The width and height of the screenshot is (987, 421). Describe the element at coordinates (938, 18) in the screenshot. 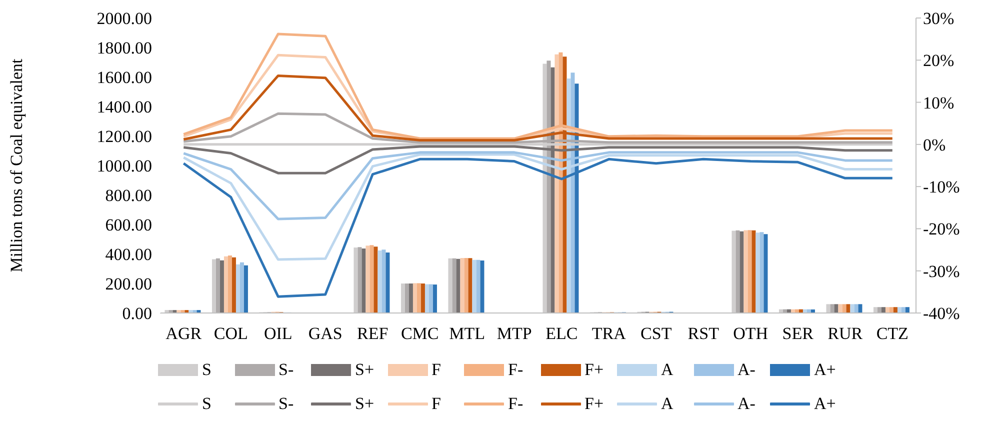

I see `y2-tick-label: 30%` at that location.